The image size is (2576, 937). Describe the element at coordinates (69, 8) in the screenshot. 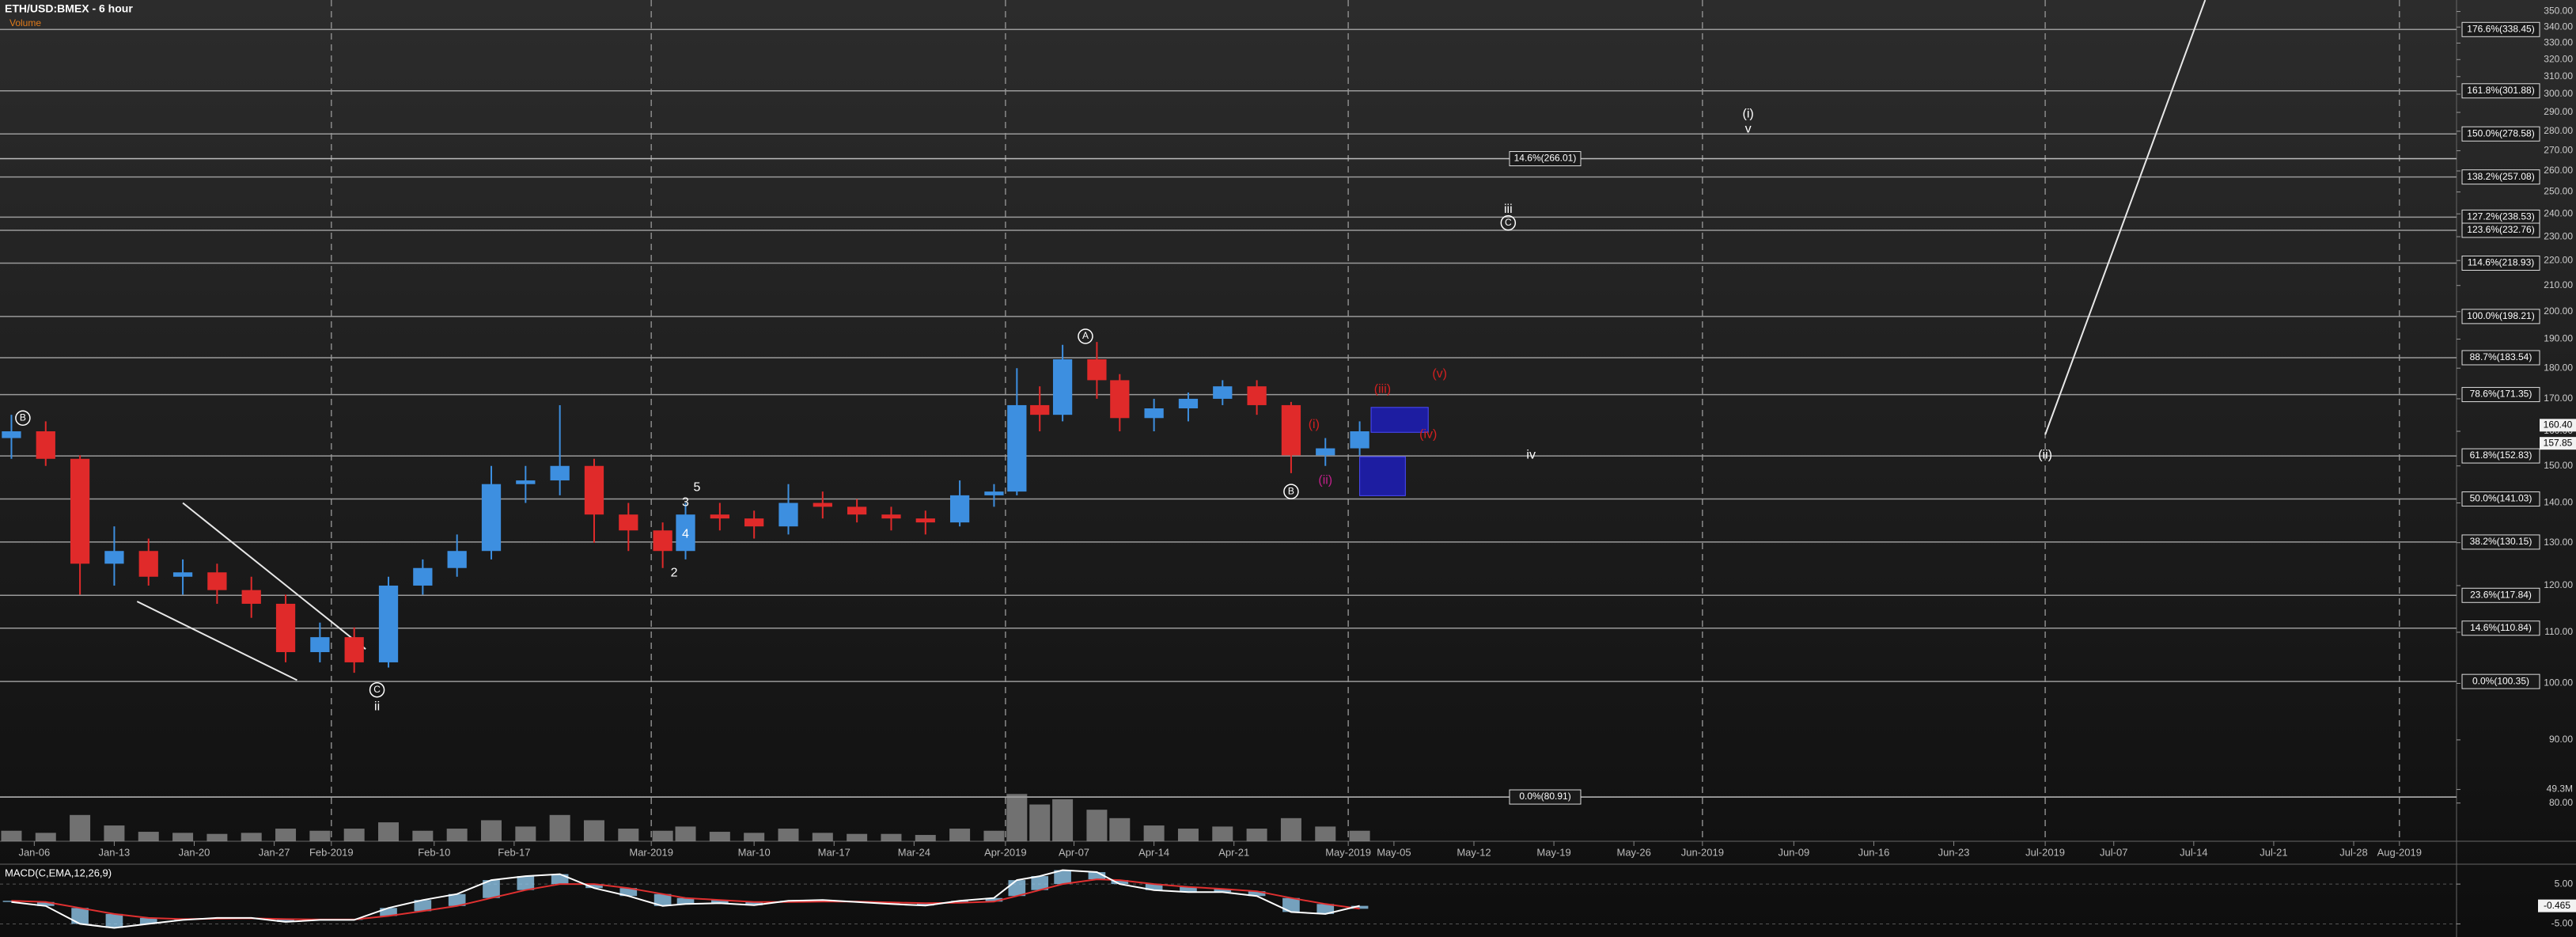

I see `chart-title: ETH/USD:BMEX - 6 hour` at that location.